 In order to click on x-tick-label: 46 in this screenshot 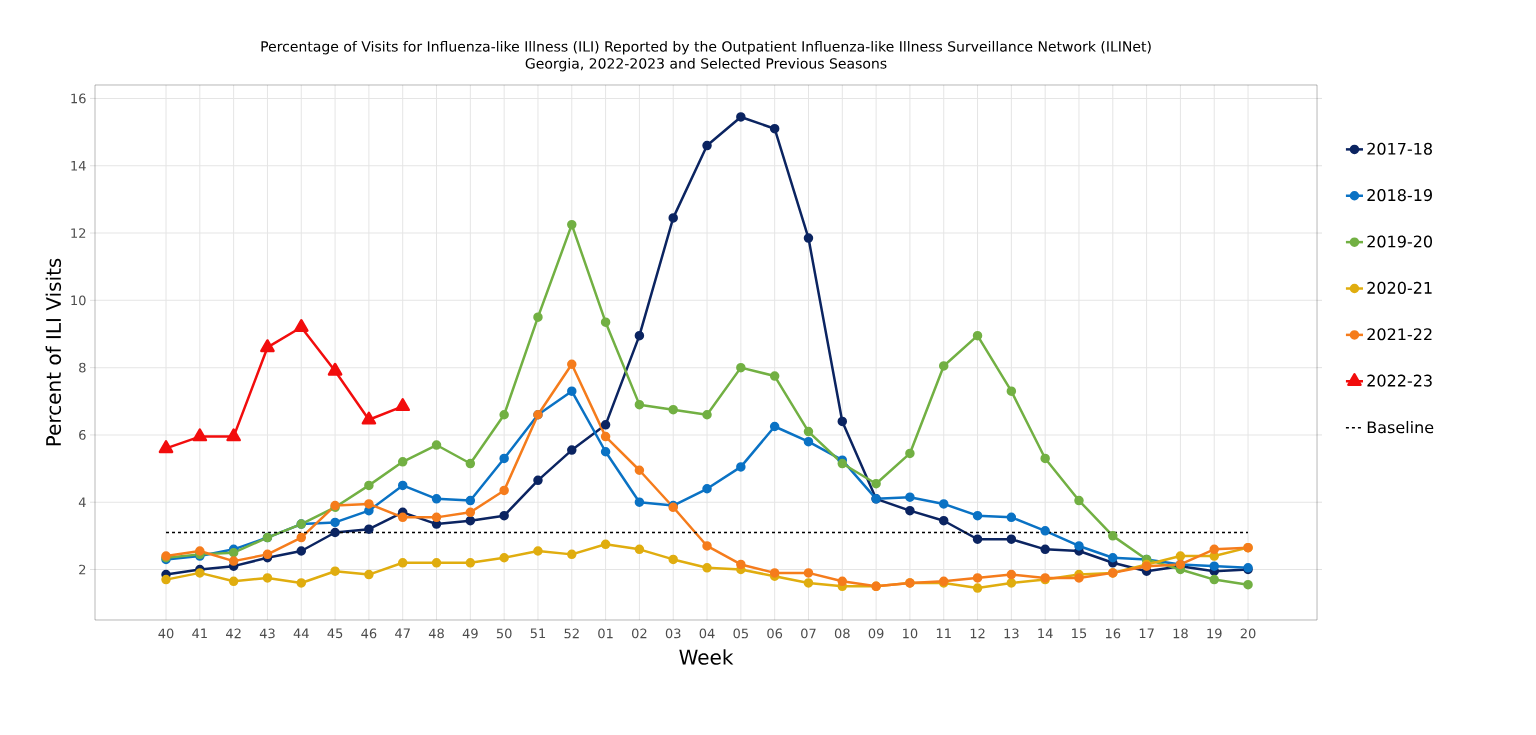, I will do `click(369, 633)`.